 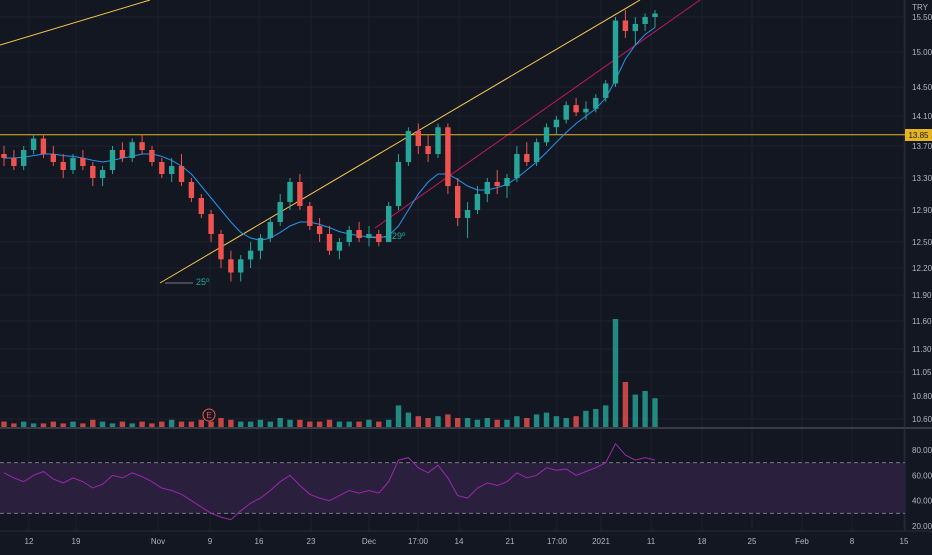 What do you see at coordinates (922, 242) in the screenshot?
I see `price-tick-label: 12.50` at bounding box center [922, 242].